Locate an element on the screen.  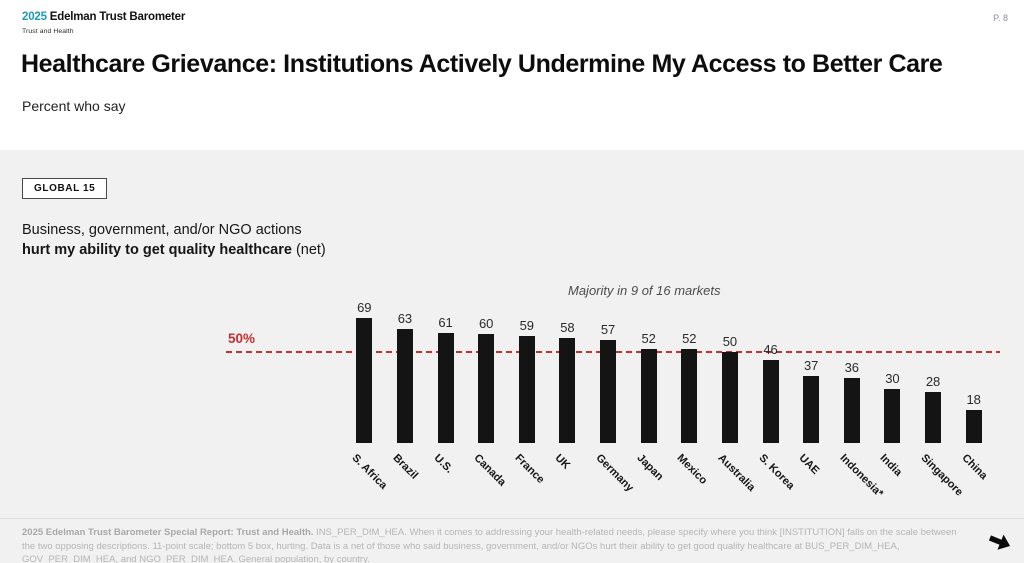
bar-value-label: 69 is located at coordinates (364, 307).